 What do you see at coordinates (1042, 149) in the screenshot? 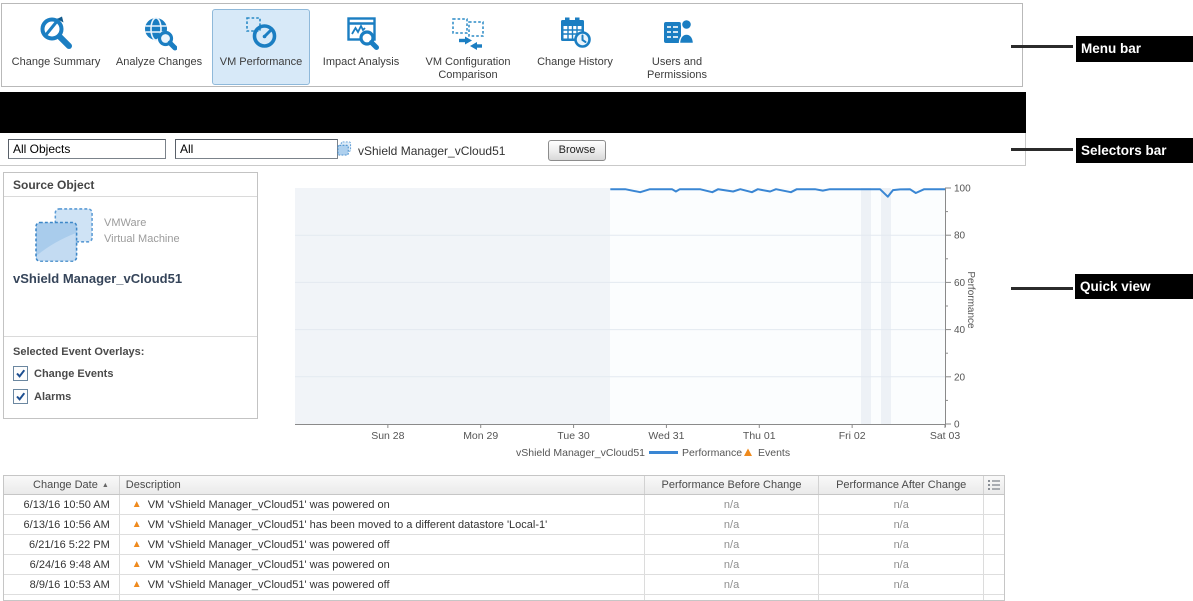
I see `selectors-bar-callout-line` at bounding box center [1042, 149].